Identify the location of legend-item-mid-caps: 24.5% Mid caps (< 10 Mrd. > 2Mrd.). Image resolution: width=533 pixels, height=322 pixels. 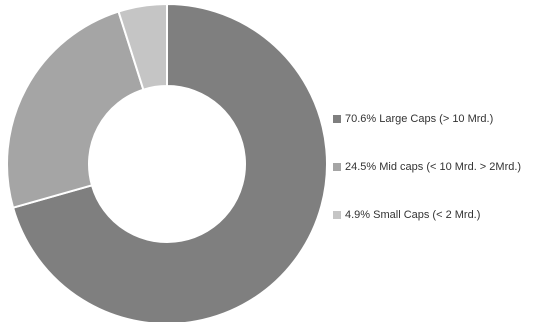
(427, 167).